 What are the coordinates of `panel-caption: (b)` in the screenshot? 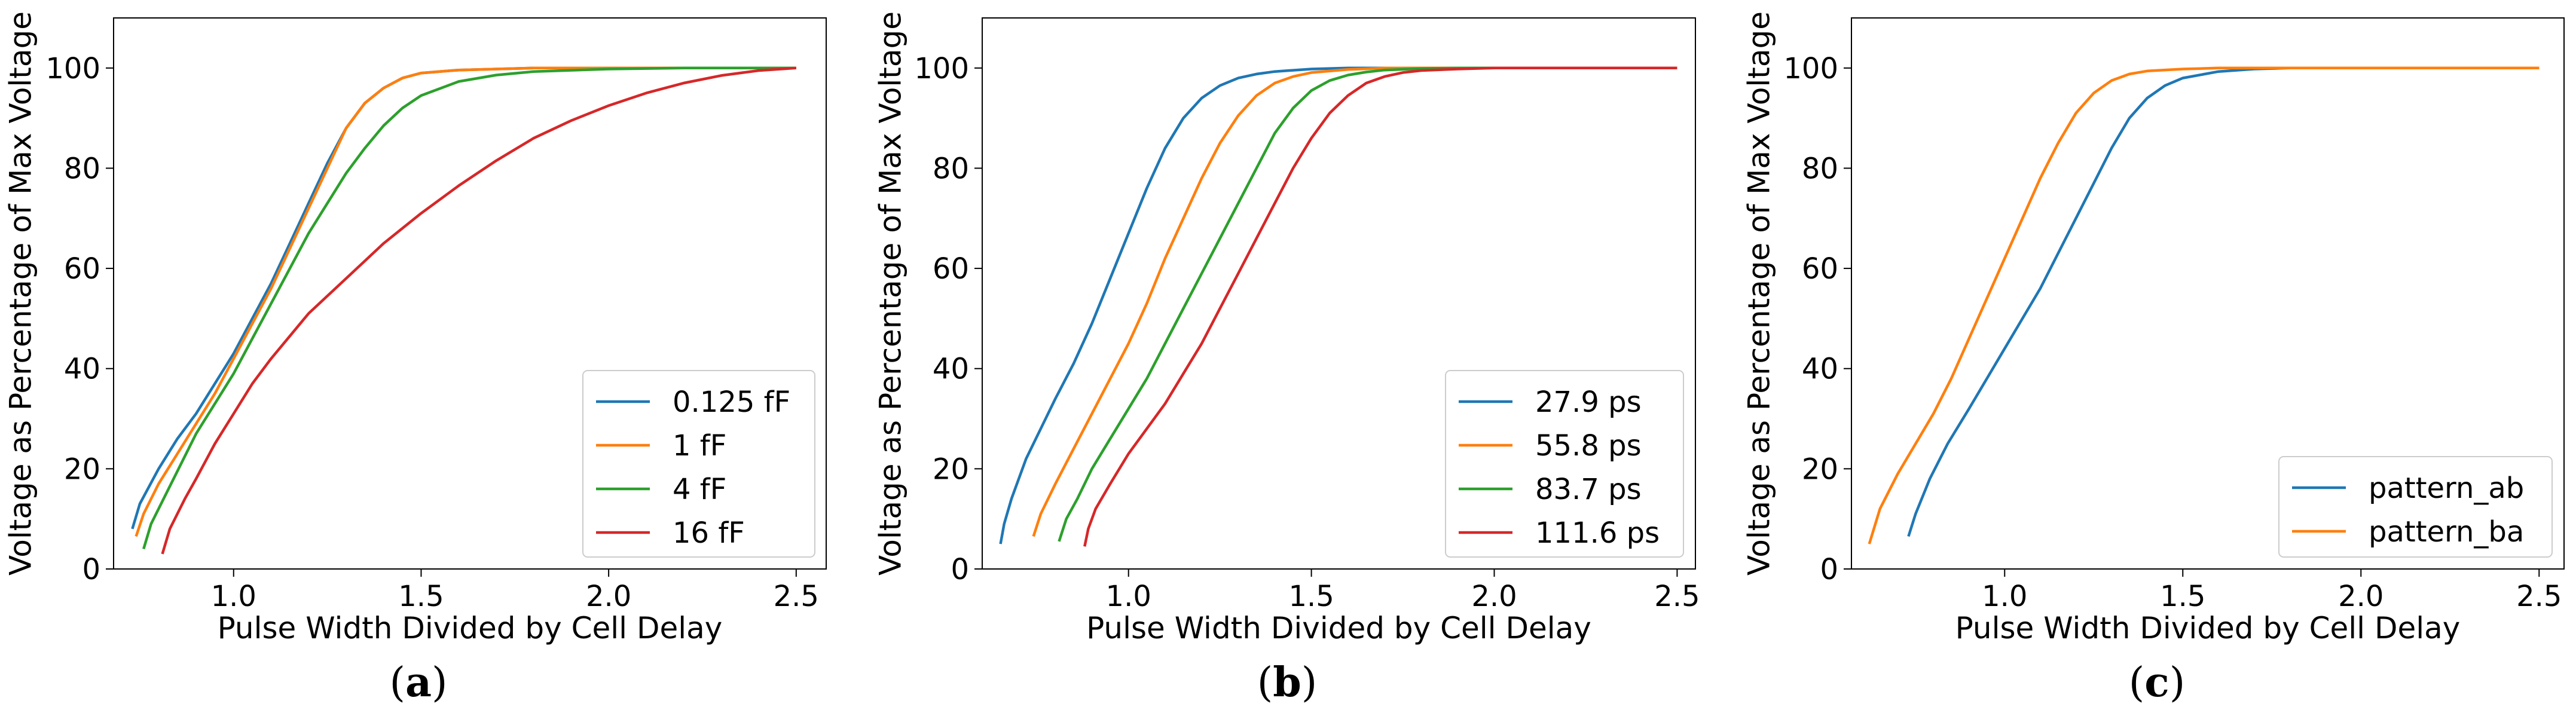 It's located at (1287, 683).